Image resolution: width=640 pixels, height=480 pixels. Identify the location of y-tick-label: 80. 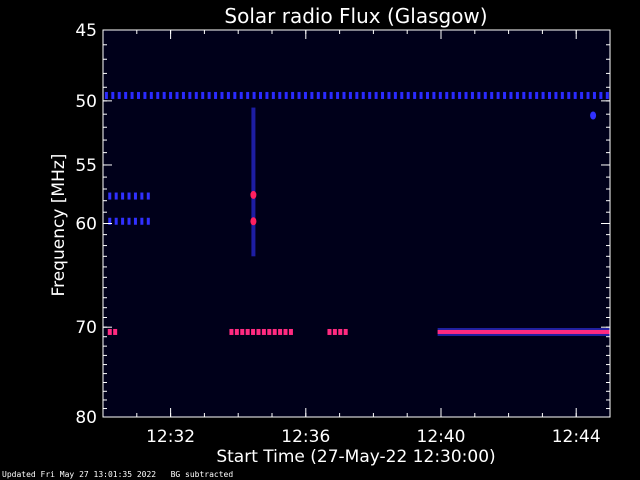
(86, 418).